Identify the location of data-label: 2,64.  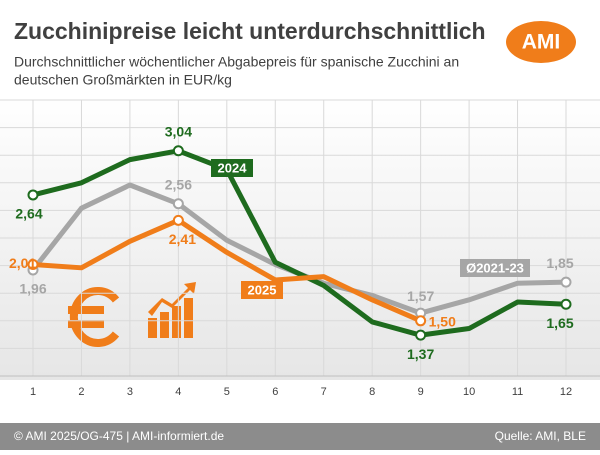
(28, 214).